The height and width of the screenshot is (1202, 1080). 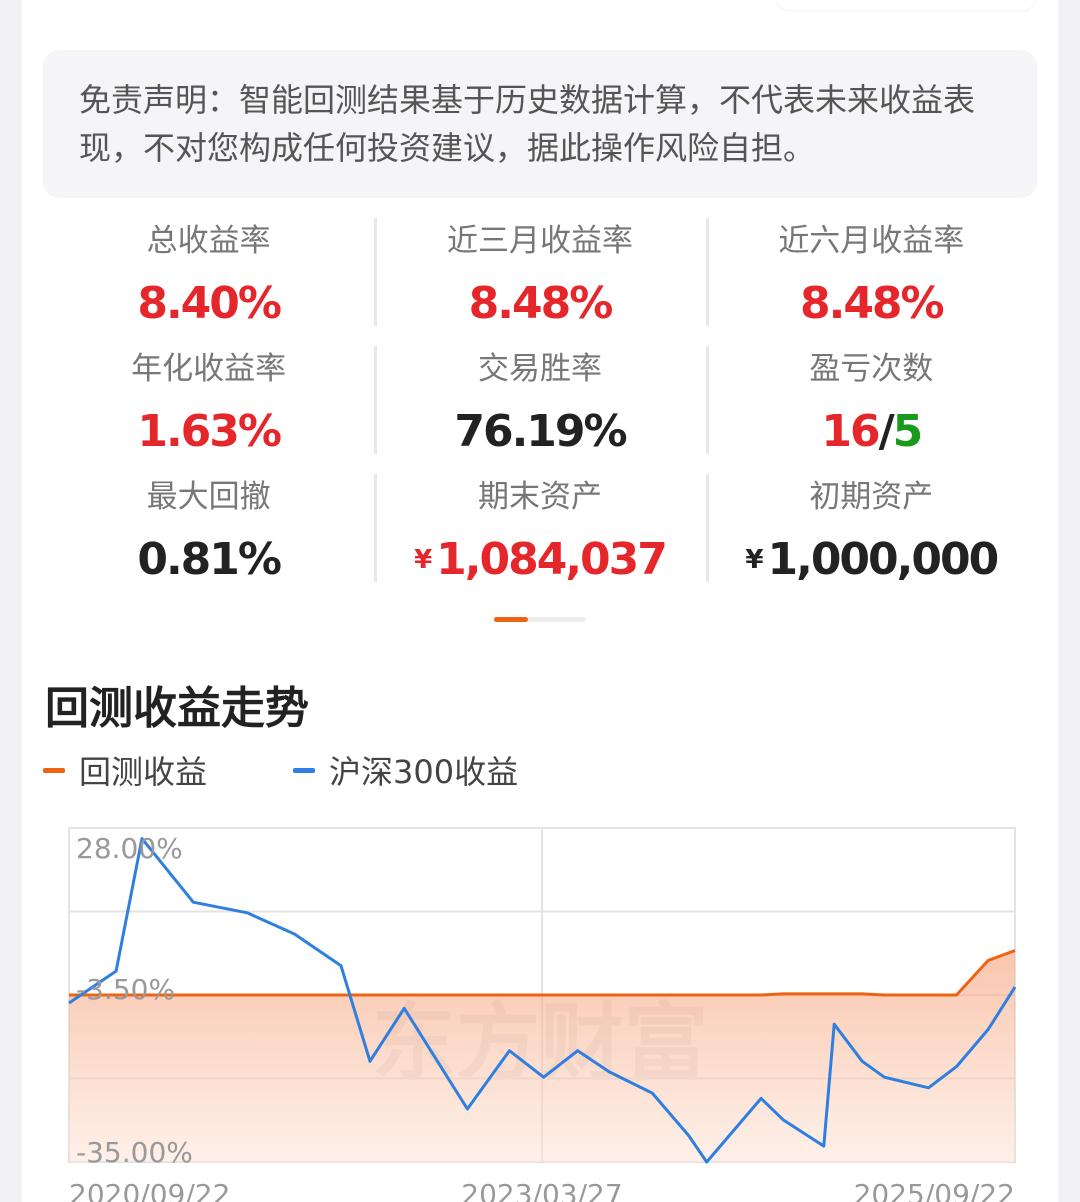 I want to click on stat-value: 0.81%, so click(x=209, y=559).